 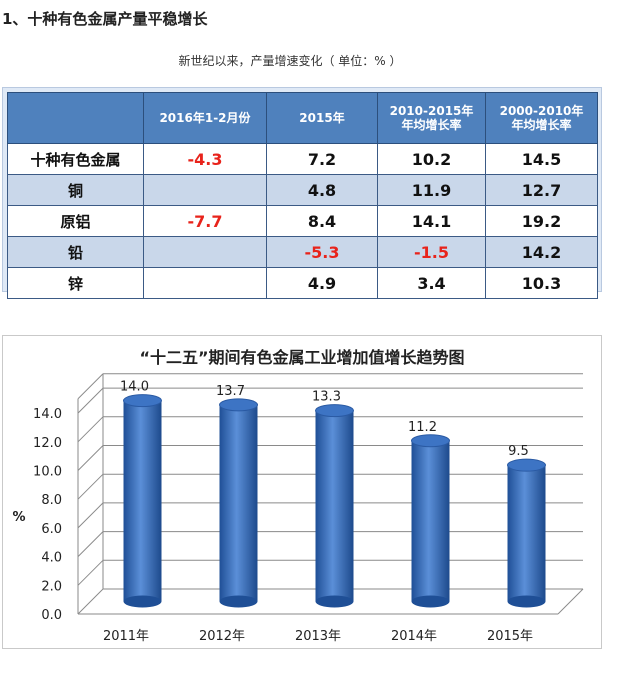 What do you see at coordinates (322, 252) in the screenshot?
I see `table-cell: -5.3` at bounding box center [322, 252].